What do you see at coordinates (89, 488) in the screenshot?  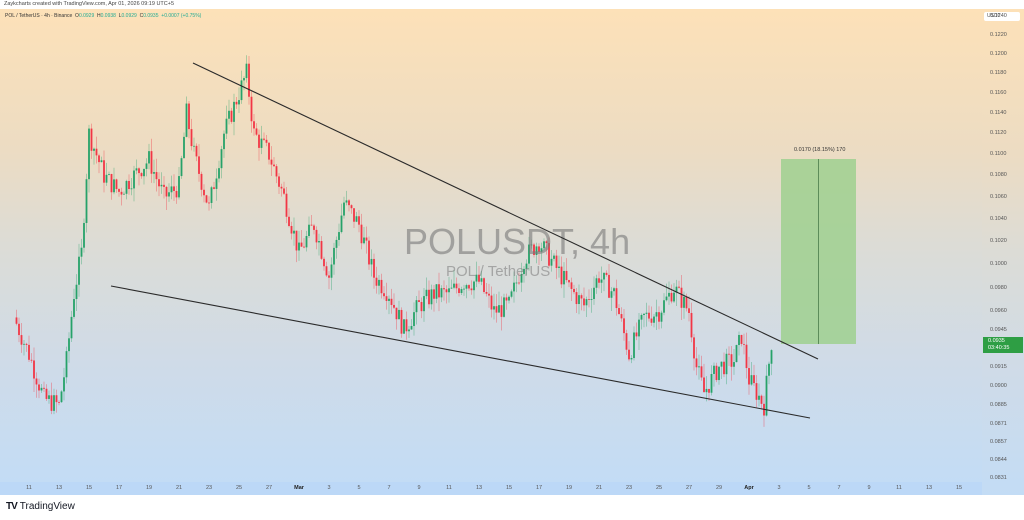 I see `time-tick-label: 15` at bounding box center [89, 488].